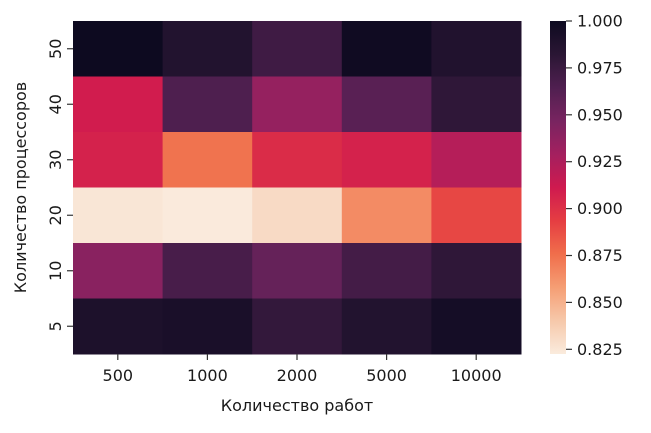 This screenshot has height=433, width=651. I want to click on y-tick-label: 10, so click(55, 271).